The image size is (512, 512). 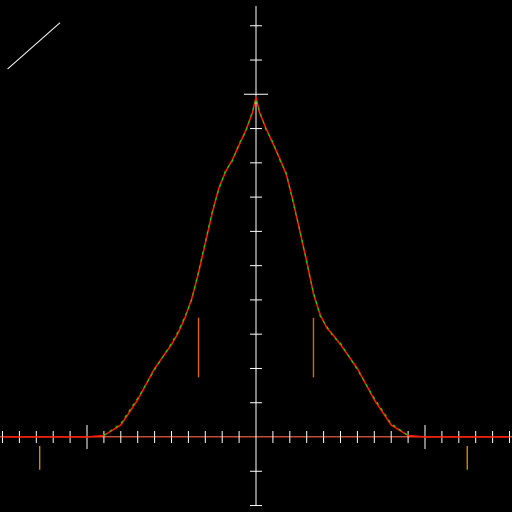 What do you see at coordinates (34, 46) in the screenshot?
I see `diagonal-segment` at bounding box center [34, 46].